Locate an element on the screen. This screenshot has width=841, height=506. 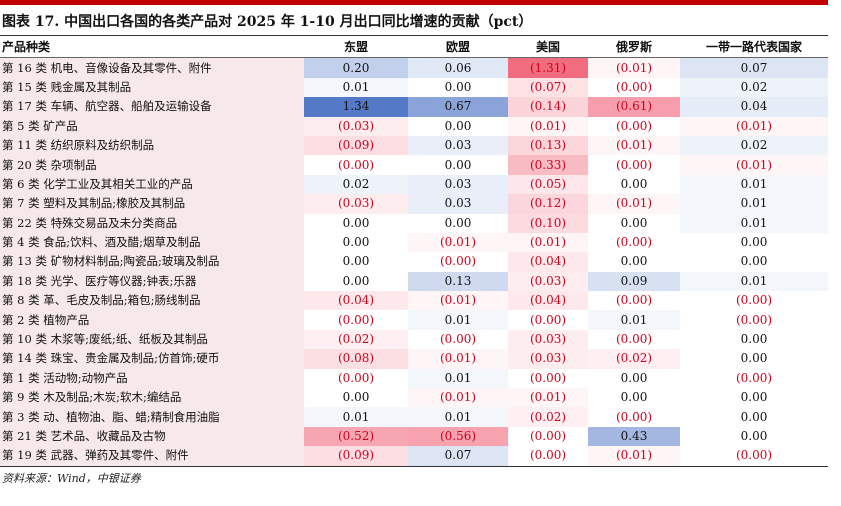
row-label: 第 15 类 贱金属及其制品 is located at coordinates (152, 87).